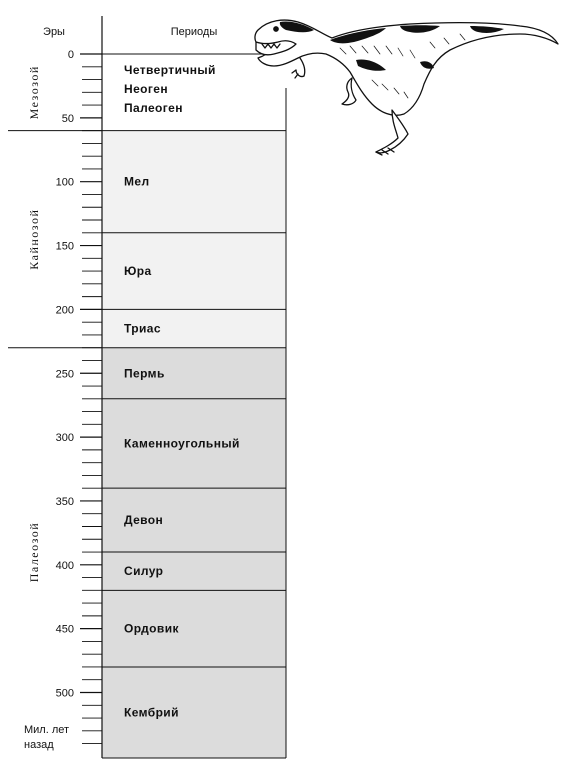  Describe the element at coordinates (65, 630) in the screenshot. I see `tick-label: 450` at that location.